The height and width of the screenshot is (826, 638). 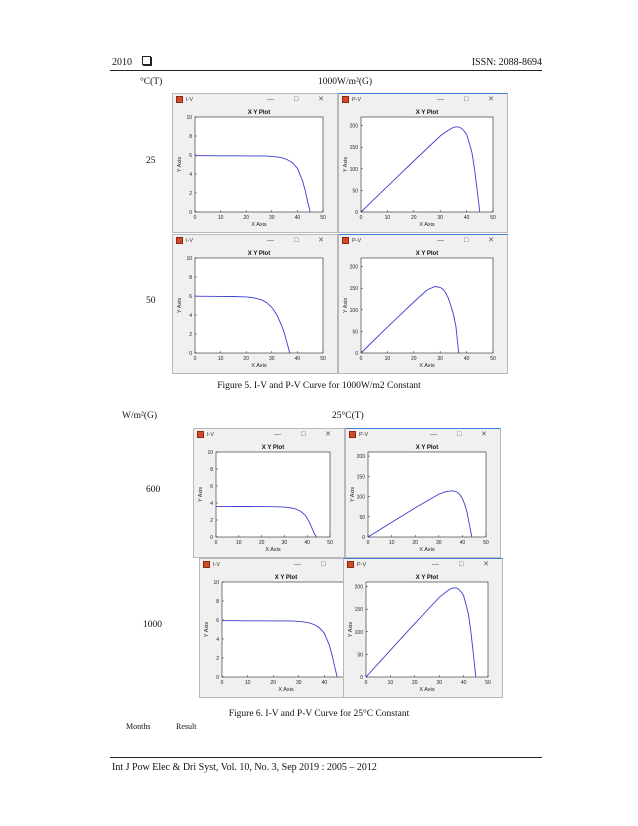 What do you see at coordinates (146, 60) in the screenshot?
I see `header-square-icon` at bounding box center [146, 60].